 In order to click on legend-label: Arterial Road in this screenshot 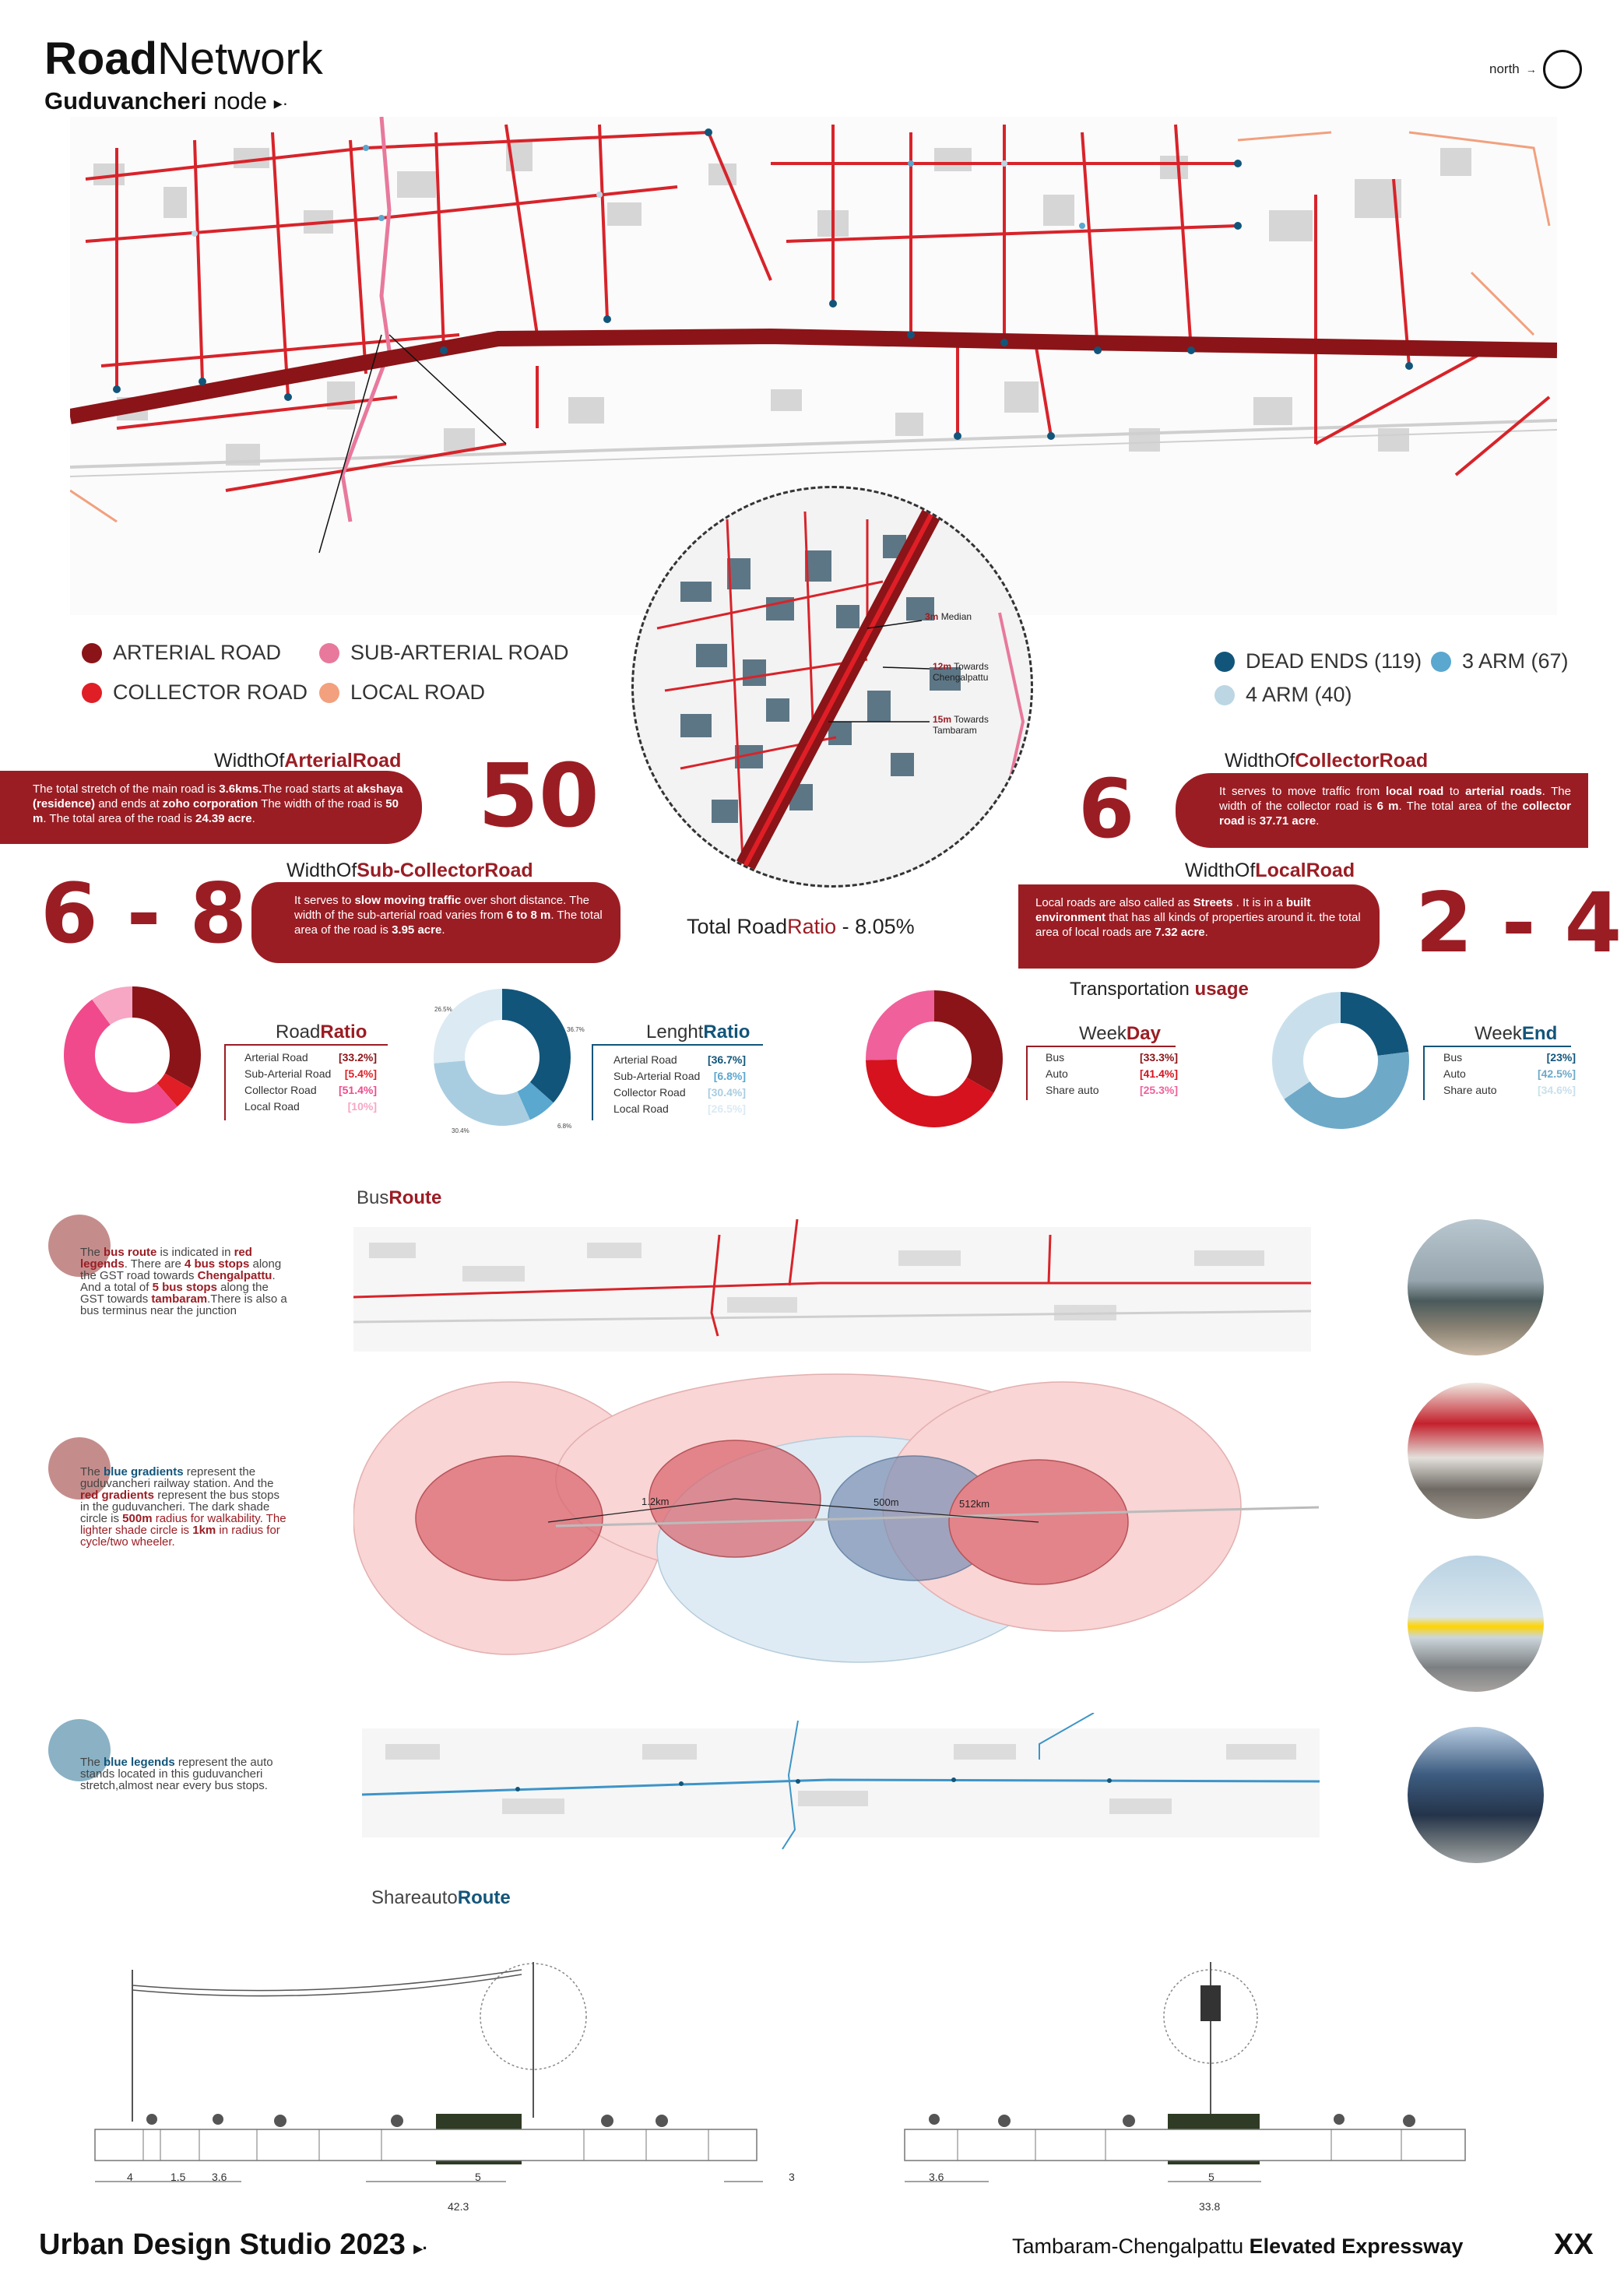, I will do `click(276, 1058)`.